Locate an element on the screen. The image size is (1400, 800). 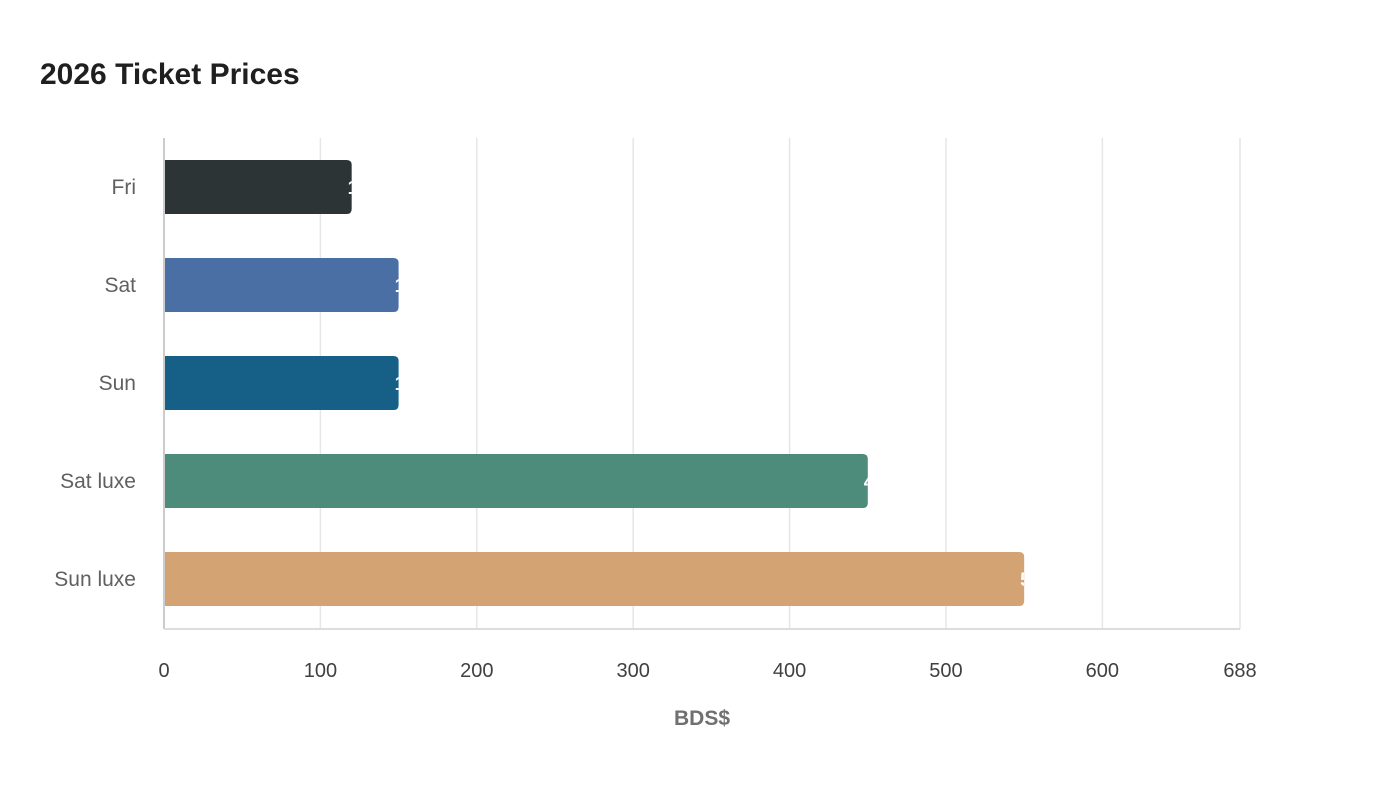
value-label: 450 is located at coordinates (880, 482).